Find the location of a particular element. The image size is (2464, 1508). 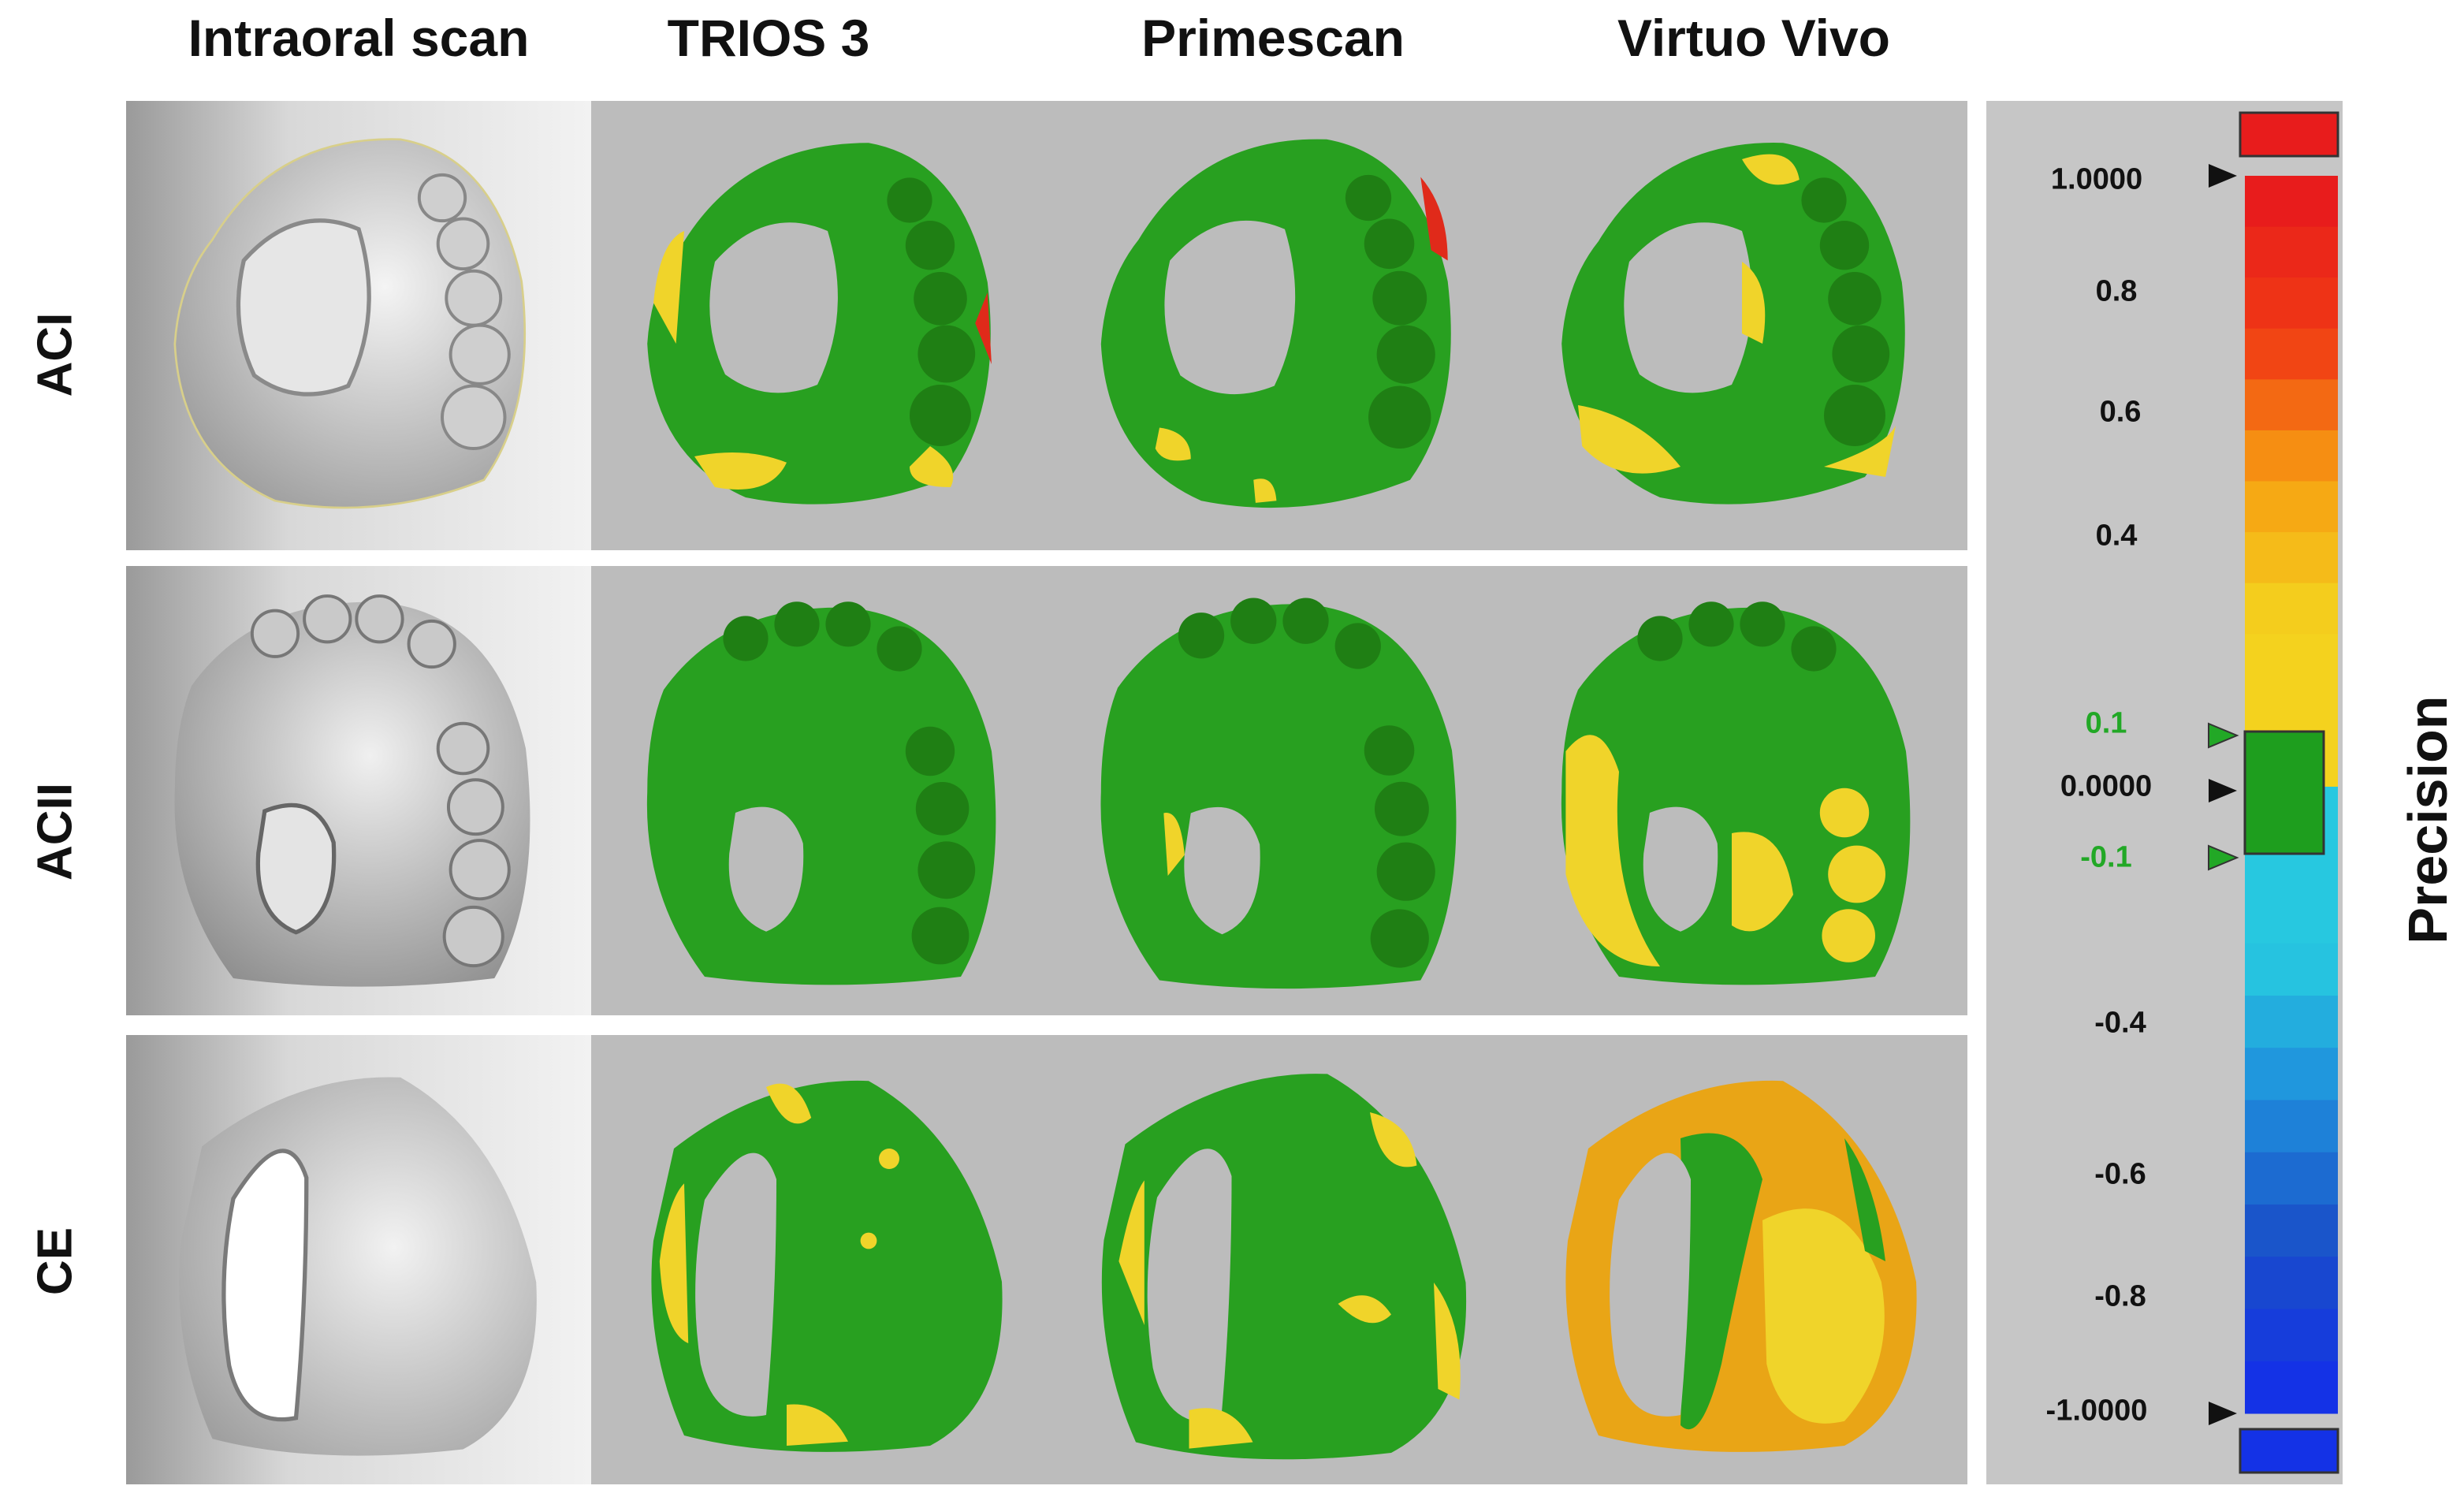

scale-label-0-1: 0.1 is located at coordinates (2106, 723).